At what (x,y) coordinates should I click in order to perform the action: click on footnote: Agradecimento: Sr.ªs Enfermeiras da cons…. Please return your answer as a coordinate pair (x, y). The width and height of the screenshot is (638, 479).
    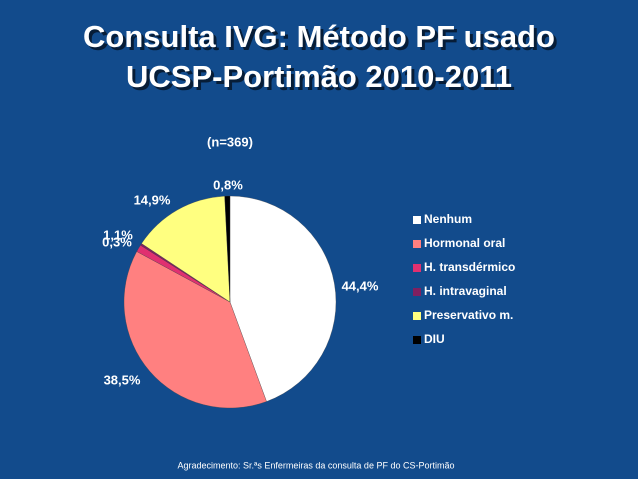
    Looking at the image, I should click on (316, 465).